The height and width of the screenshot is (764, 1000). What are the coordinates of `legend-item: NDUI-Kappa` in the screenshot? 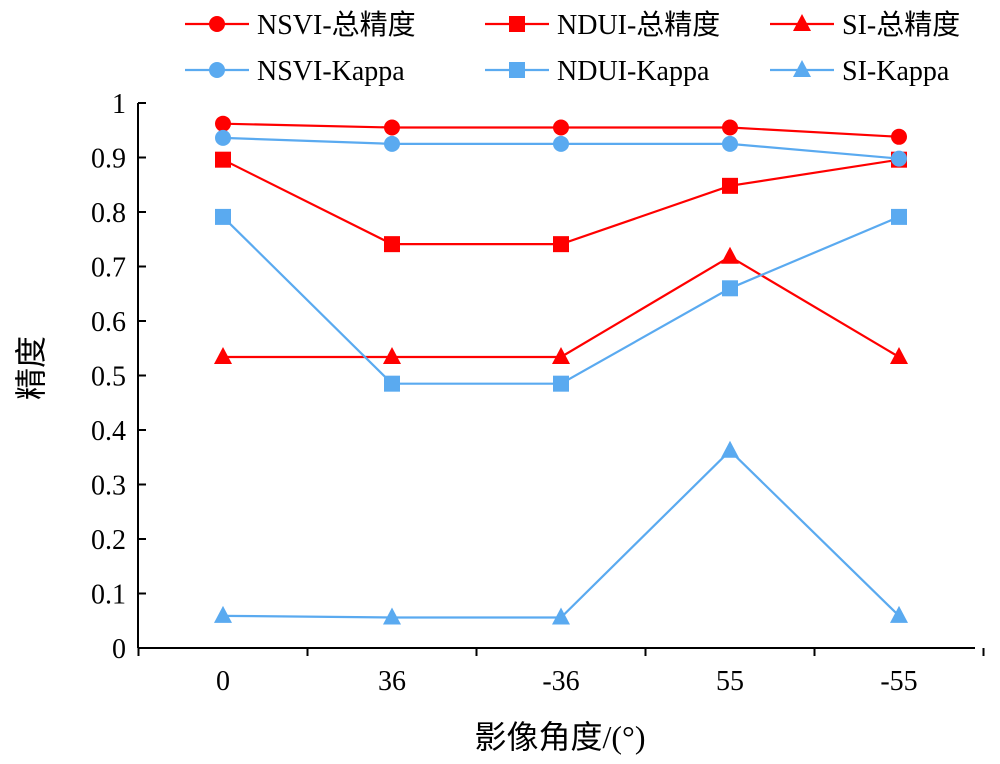 It's located at (597, 71).